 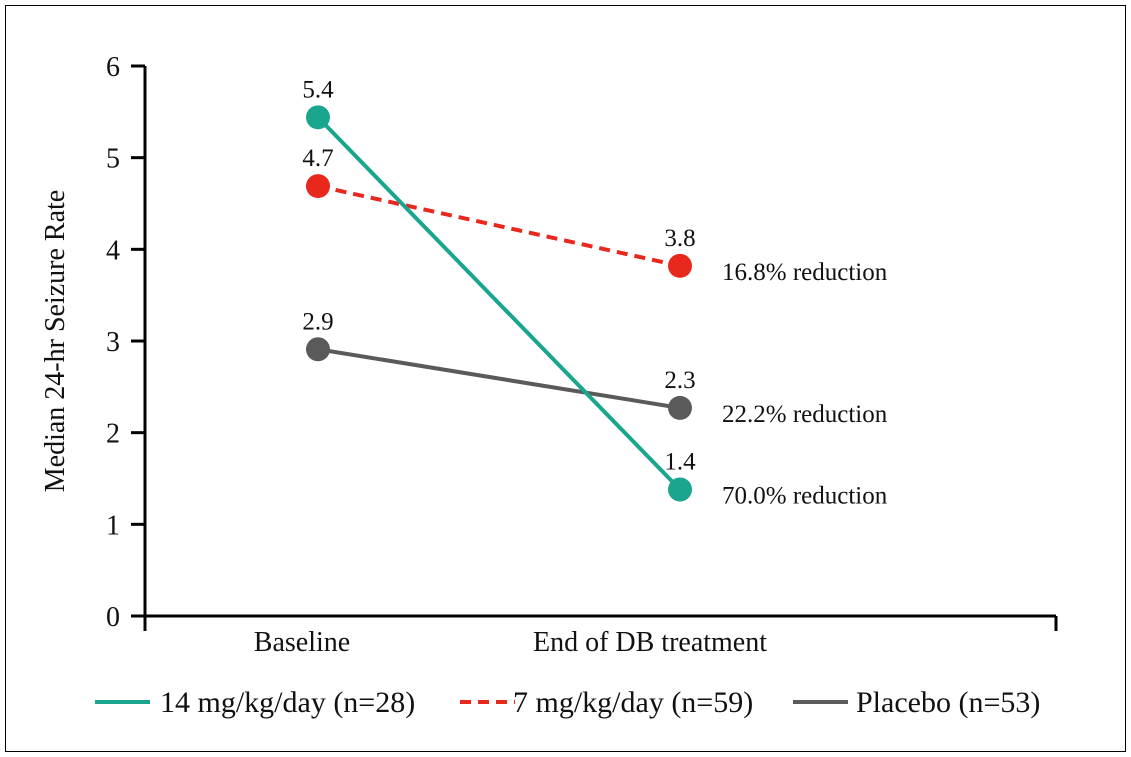 I want to click on legend-label: 7 mg/kg/day (n=59), so click(x=633, y=702).